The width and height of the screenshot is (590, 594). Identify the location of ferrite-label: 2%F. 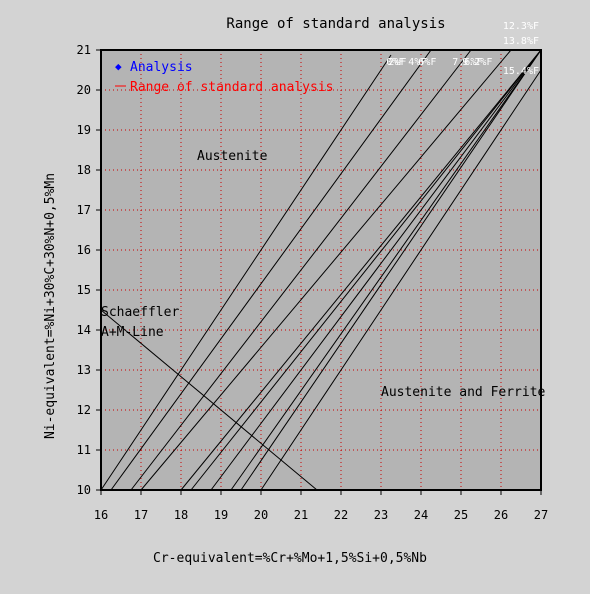
(397, 62).